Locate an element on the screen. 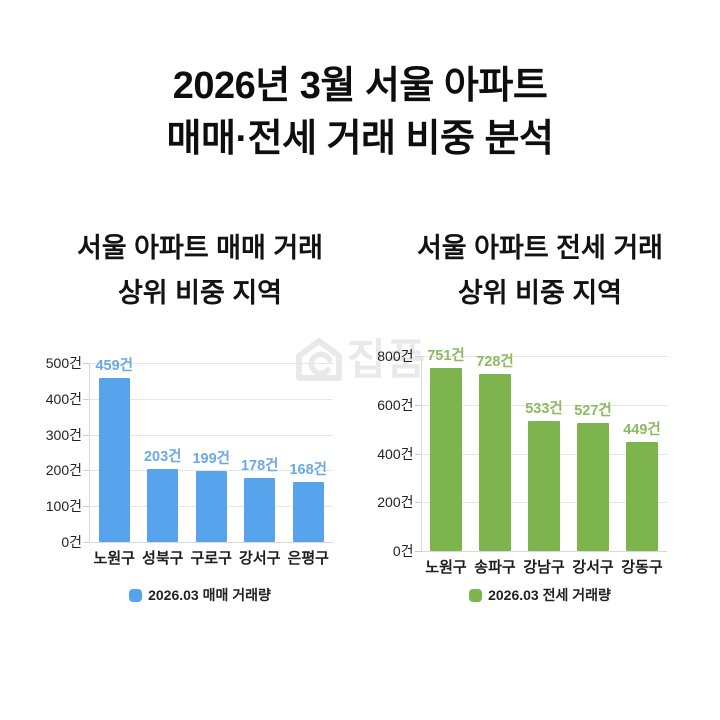 The image size is (720, 720). bar-강동구 is located at coordinates (642, 496).